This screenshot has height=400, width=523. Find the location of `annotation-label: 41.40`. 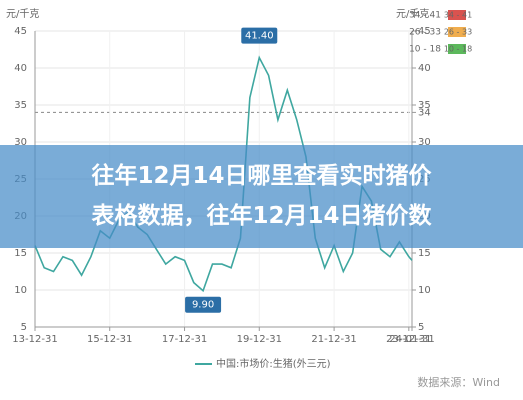

annotation-label: 41.40 is located at coordinates (259, 36).